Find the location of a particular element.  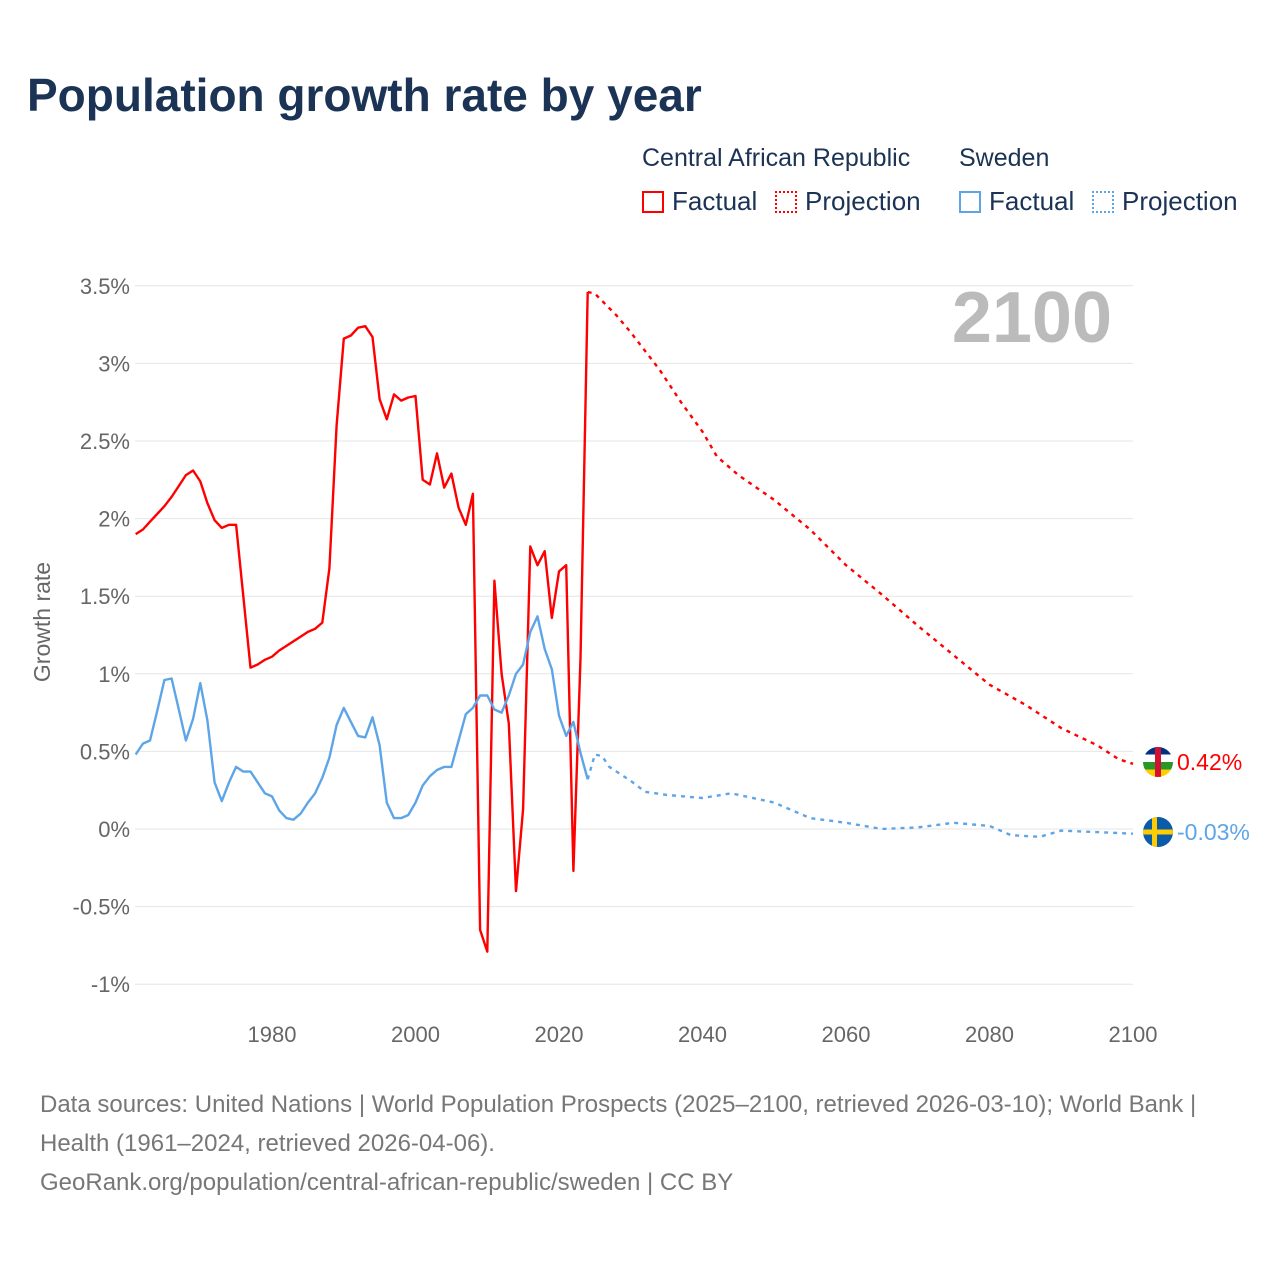

car-flag-icon is located at coordinates (1158, 762).